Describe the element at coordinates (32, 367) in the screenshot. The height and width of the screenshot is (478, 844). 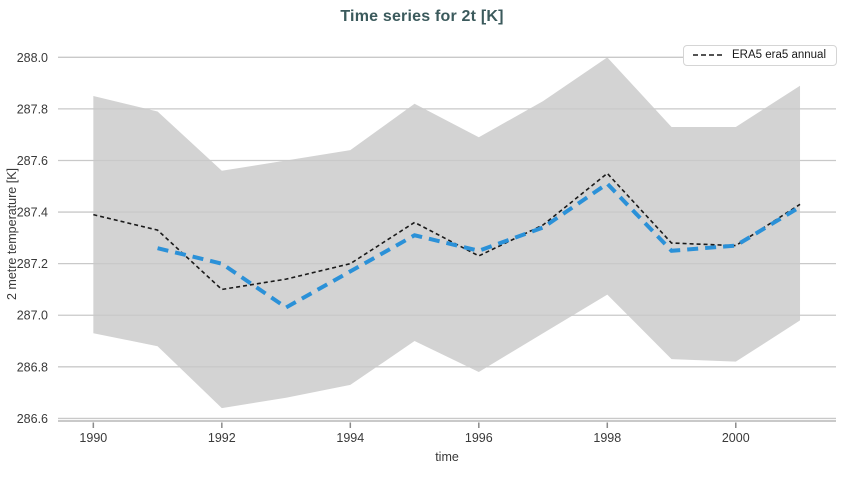
I see `y-tick-label: 286.8` at that location.